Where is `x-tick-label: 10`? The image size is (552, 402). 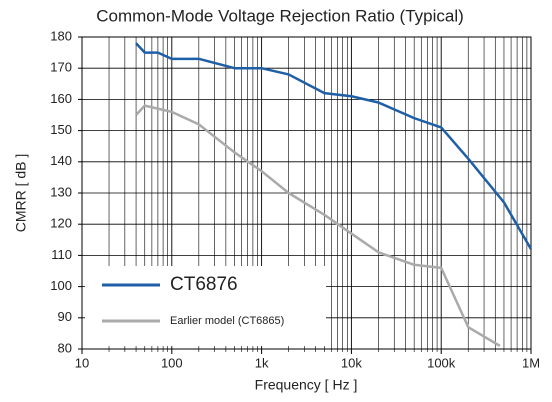
x-tick-label: 10 is located at coordinates (82, 362).